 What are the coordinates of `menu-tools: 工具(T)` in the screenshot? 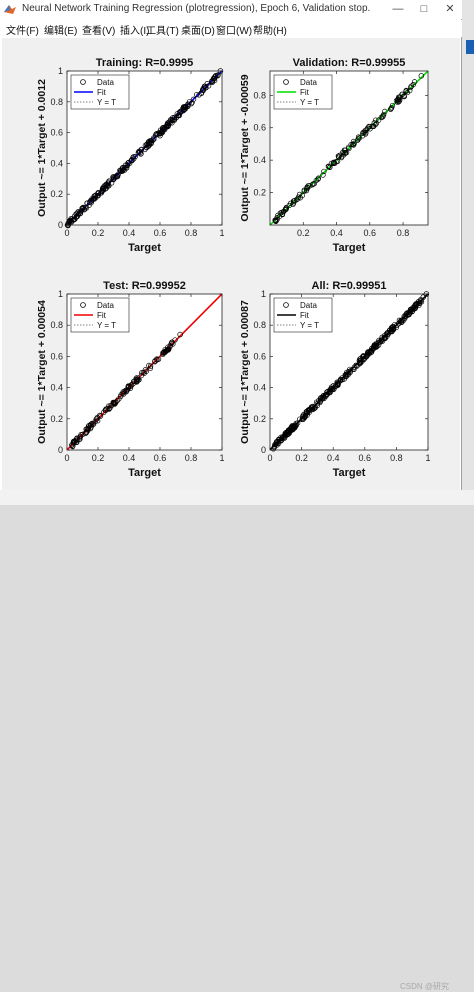 It's located at (162, 31).